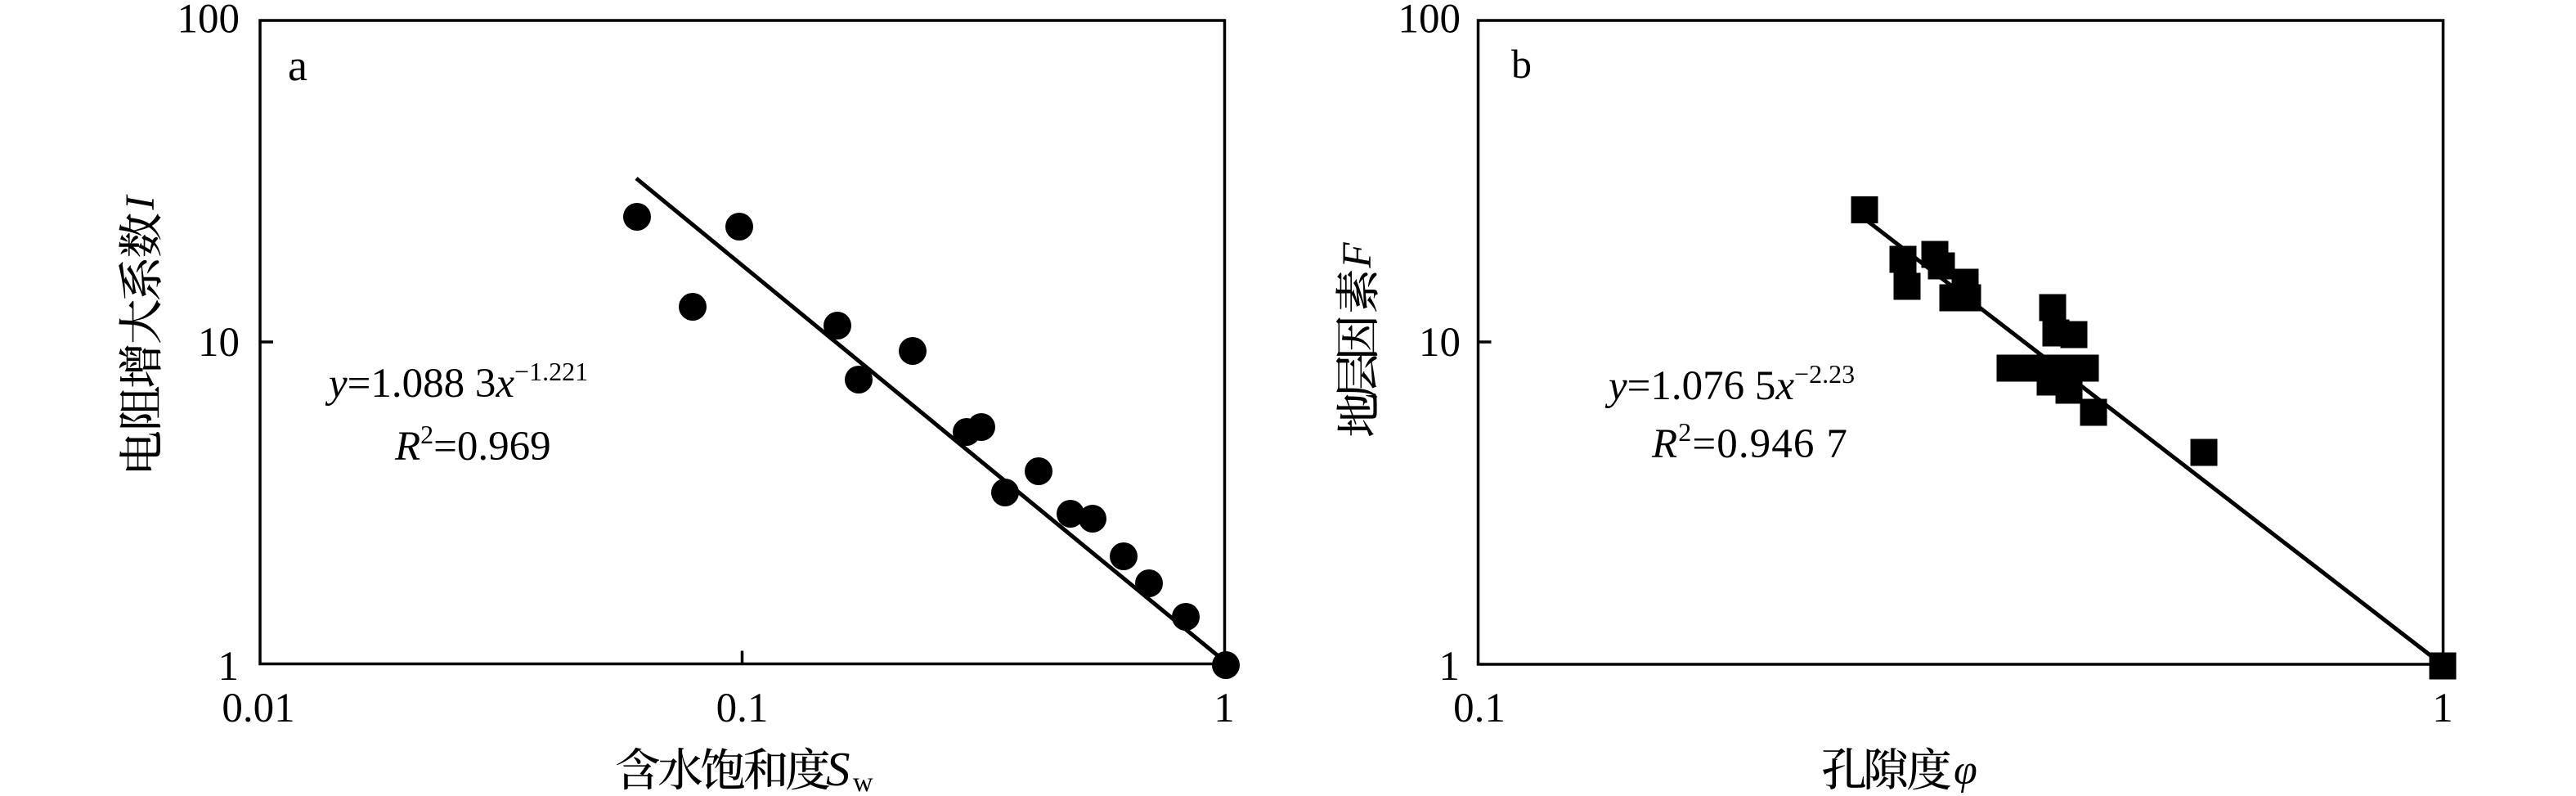 The image size is (2576, 796). I want to click on svg-text: F, so click(1357, 256).